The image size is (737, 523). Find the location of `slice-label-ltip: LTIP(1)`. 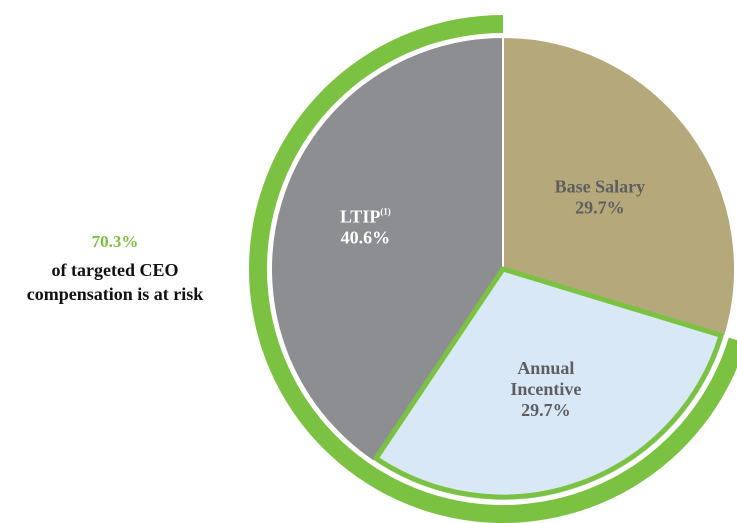

slice-label-ltip: LTIP(1) is located at coordinates (365, 217).